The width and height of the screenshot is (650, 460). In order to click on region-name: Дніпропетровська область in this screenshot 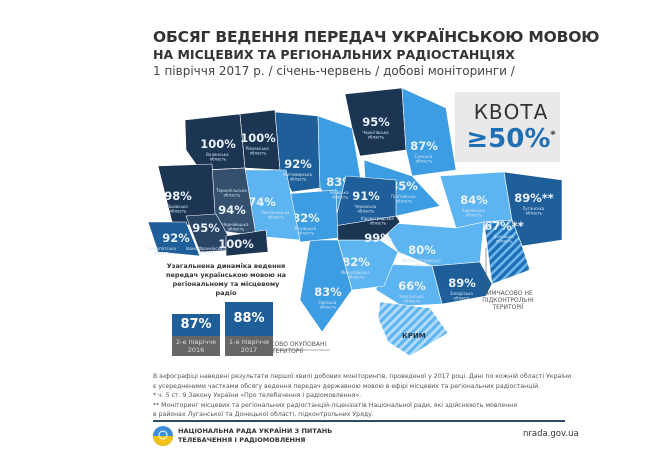, I will do `click(422, 263)`.